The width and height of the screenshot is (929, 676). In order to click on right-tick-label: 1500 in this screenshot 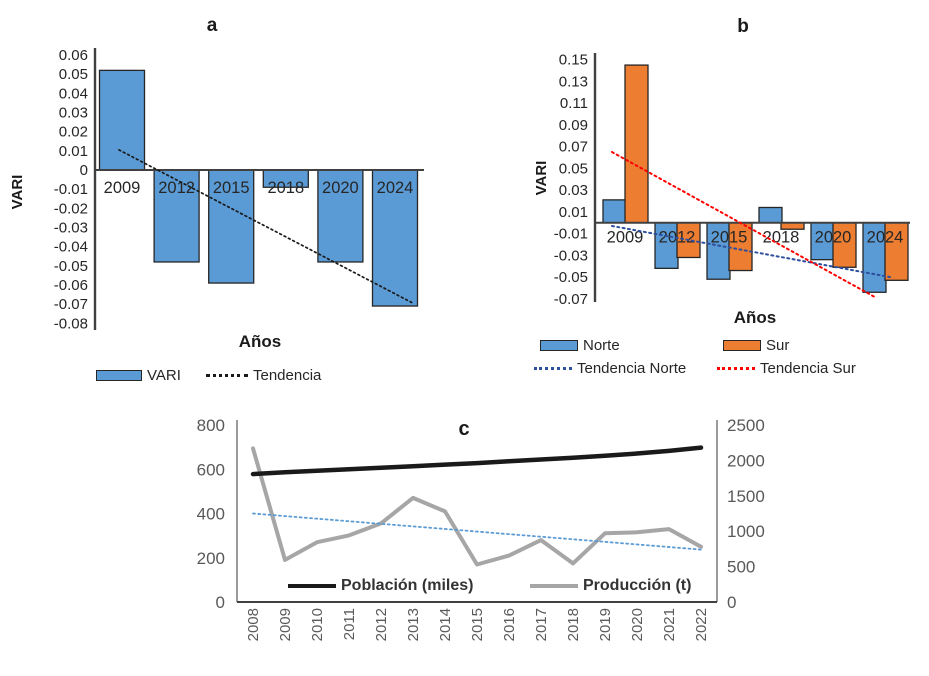, I will do `click(746, 496)`.